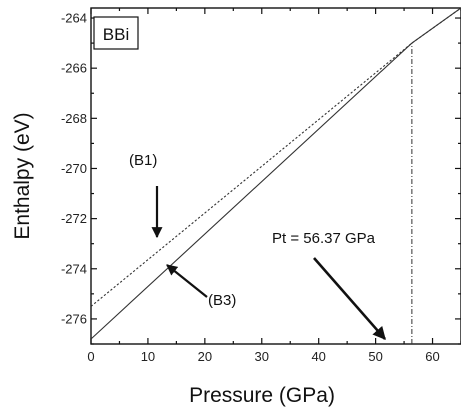  I want to click on x-tick-label: 10, so click(148, 356).